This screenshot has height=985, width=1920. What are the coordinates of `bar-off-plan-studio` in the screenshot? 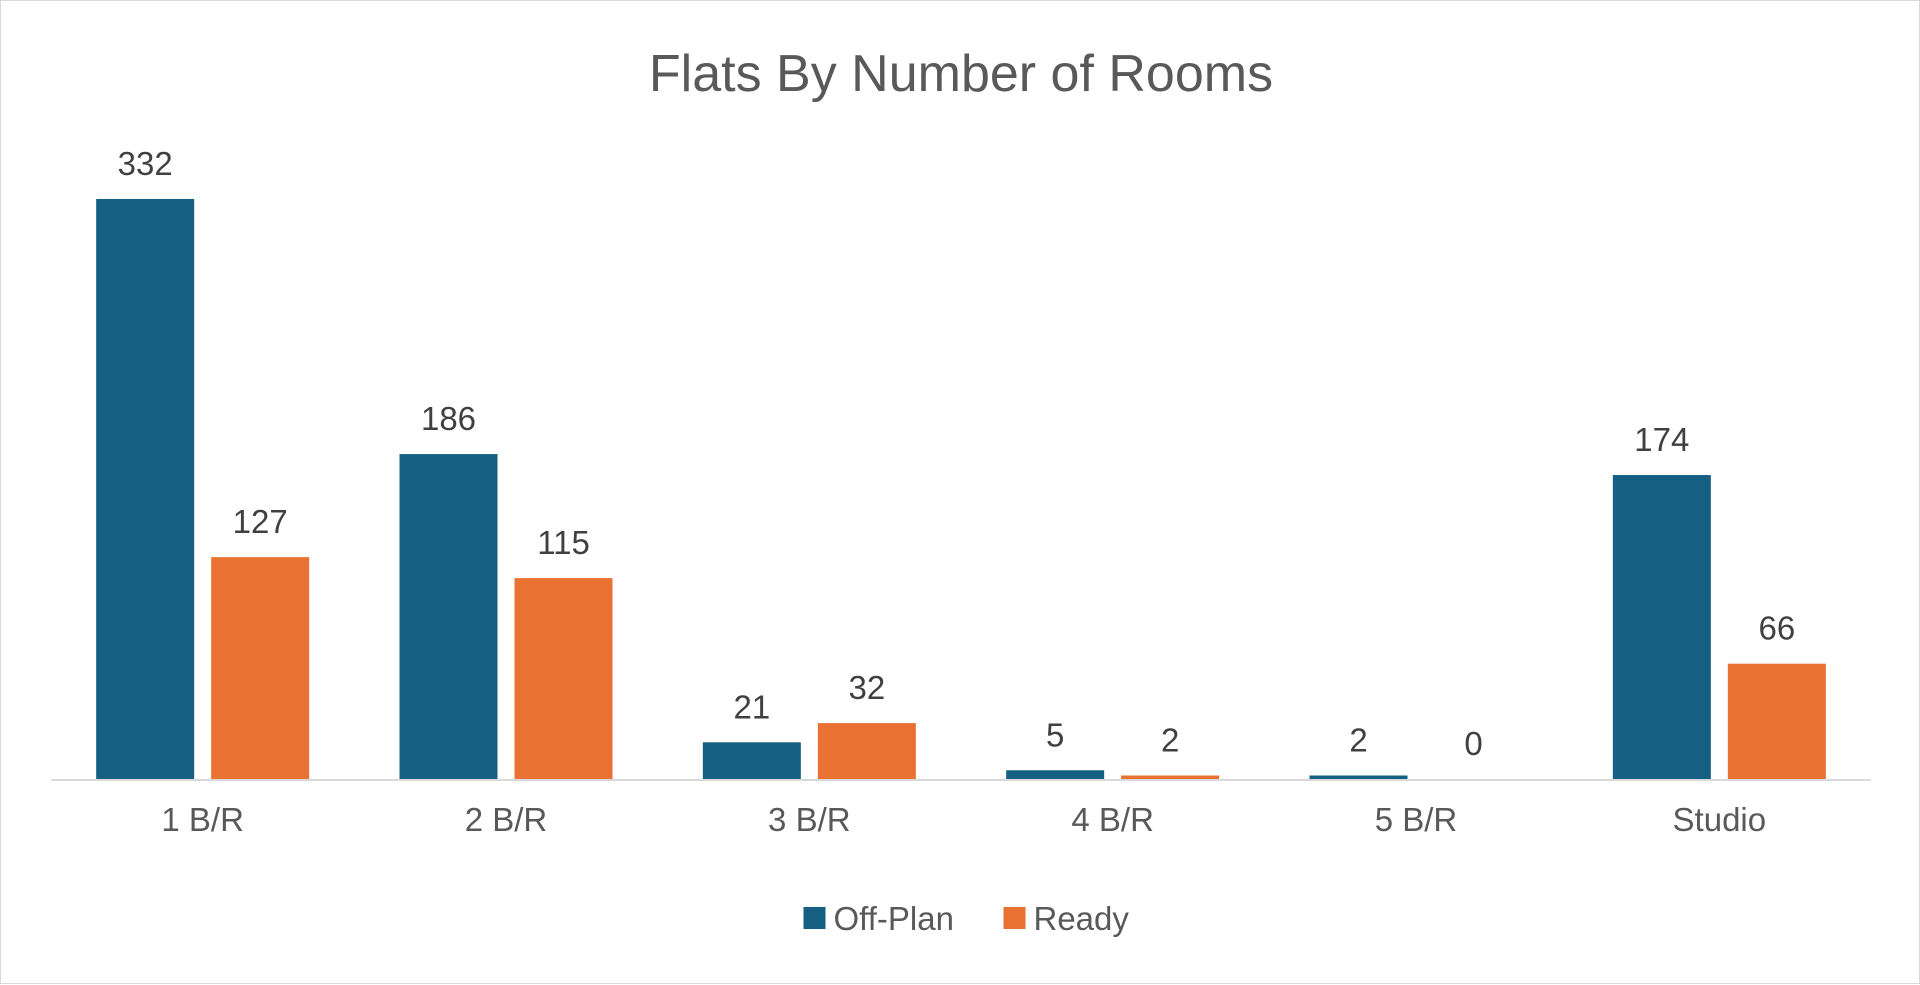 It's located at (1661, 627).